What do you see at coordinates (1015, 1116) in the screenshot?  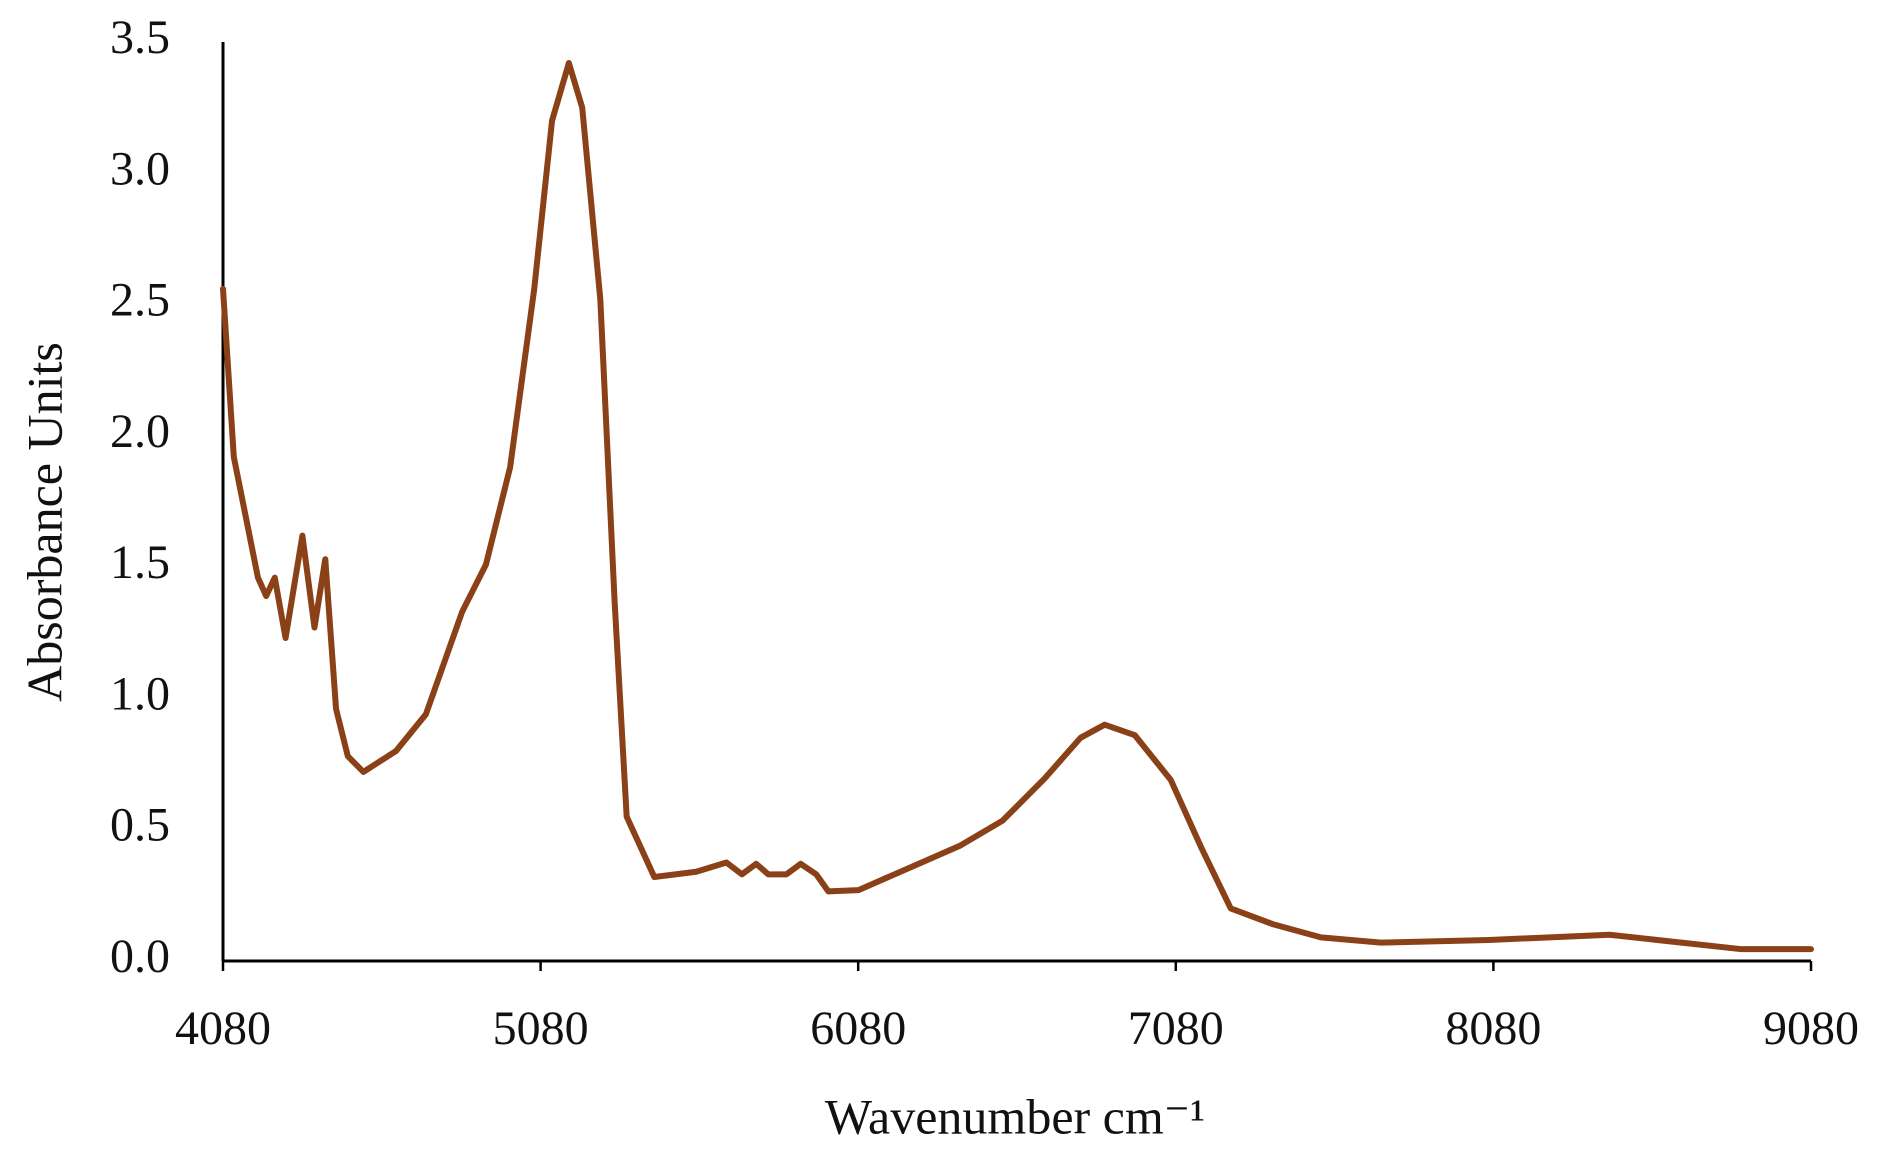 I see `x-axis-title: Wavenumber cm⁻¹` at bounding box center [1015, 1116].